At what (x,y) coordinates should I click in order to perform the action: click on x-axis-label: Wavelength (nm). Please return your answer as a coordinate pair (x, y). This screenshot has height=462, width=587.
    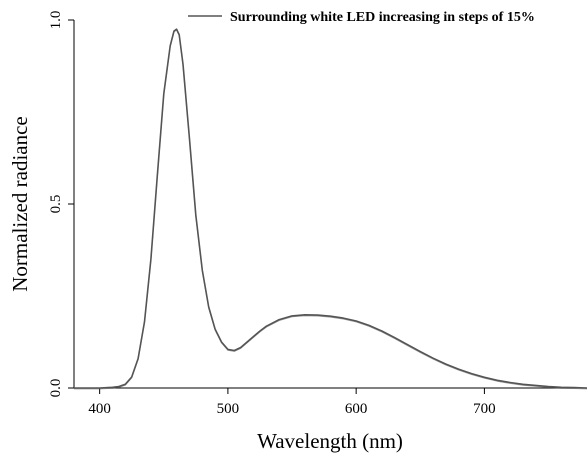
    Looking at the image, I should click on (330, 441).